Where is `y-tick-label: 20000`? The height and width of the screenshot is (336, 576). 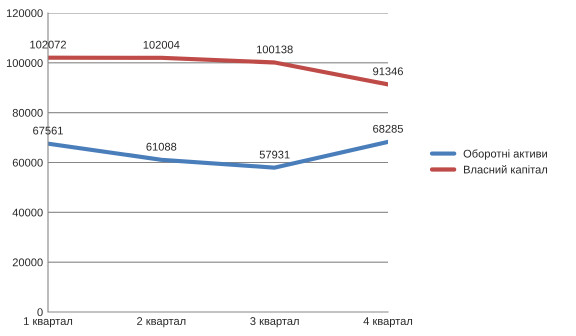
y-tick-label: 20000 is located at coordinates (27, 262).